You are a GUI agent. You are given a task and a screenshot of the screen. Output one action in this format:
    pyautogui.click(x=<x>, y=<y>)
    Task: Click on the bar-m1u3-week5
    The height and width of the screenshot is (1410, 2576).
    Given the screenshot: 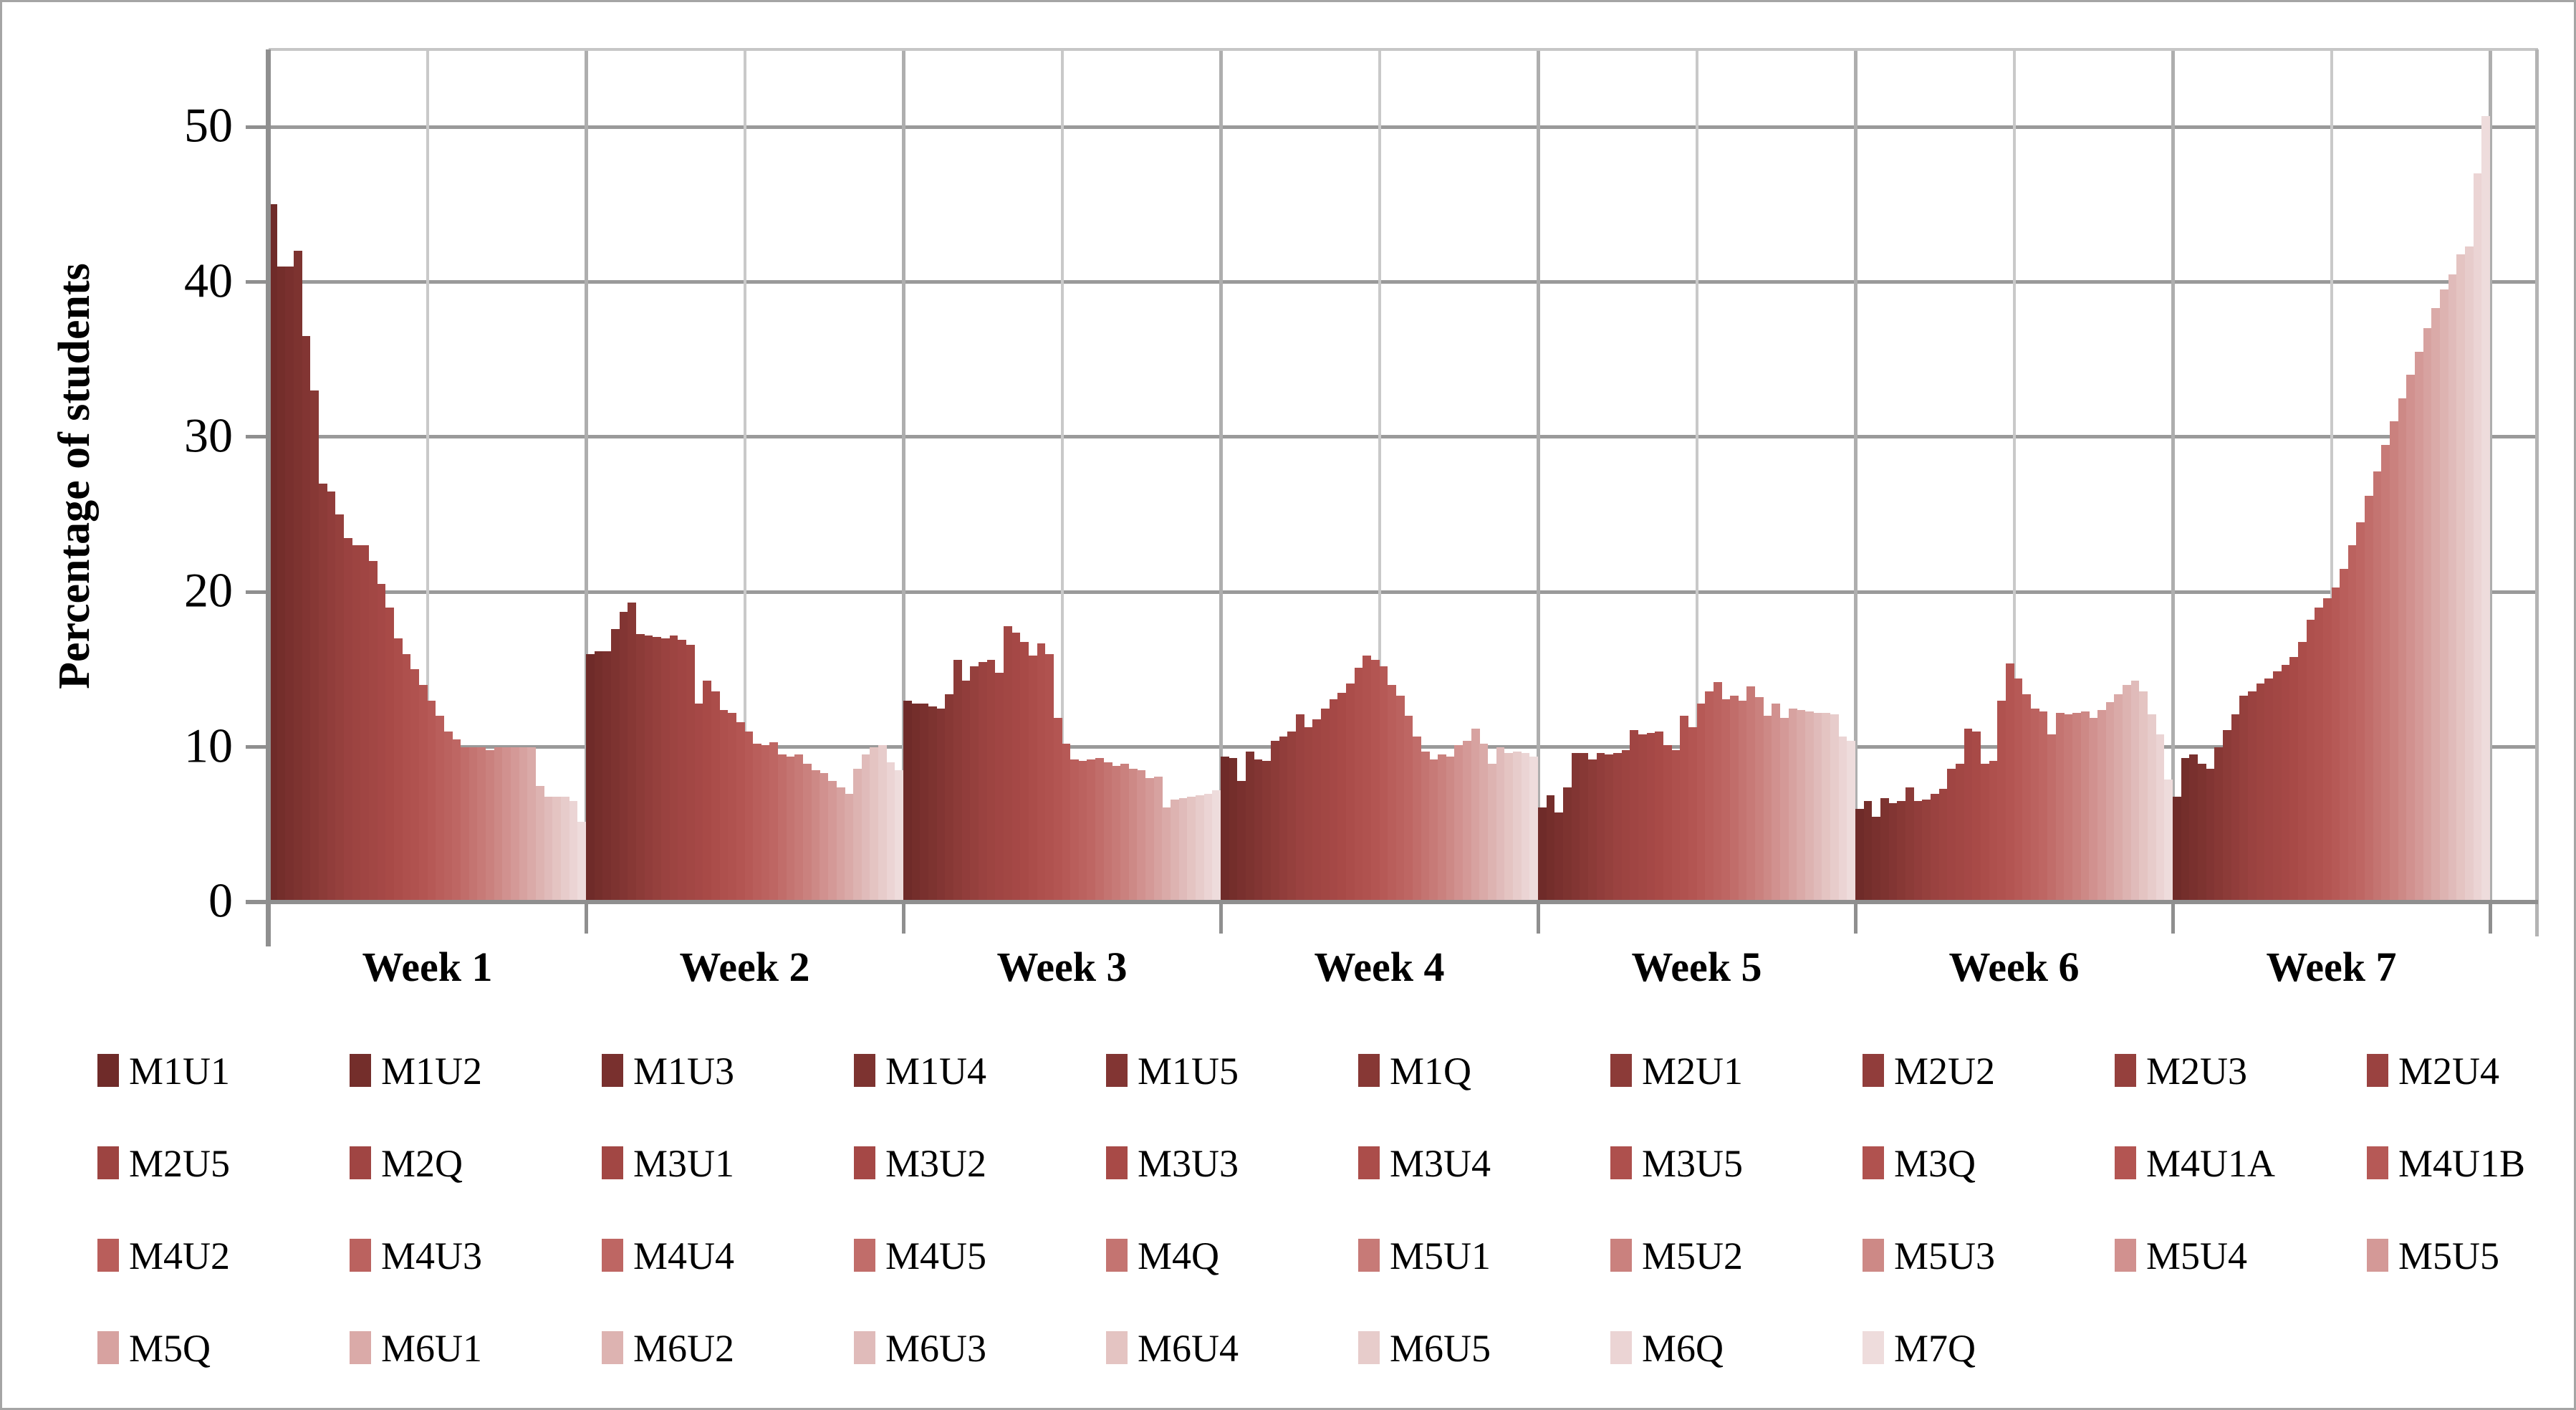 What is the action you would take?
    pyautogui.click(x=1559, y=857)
    